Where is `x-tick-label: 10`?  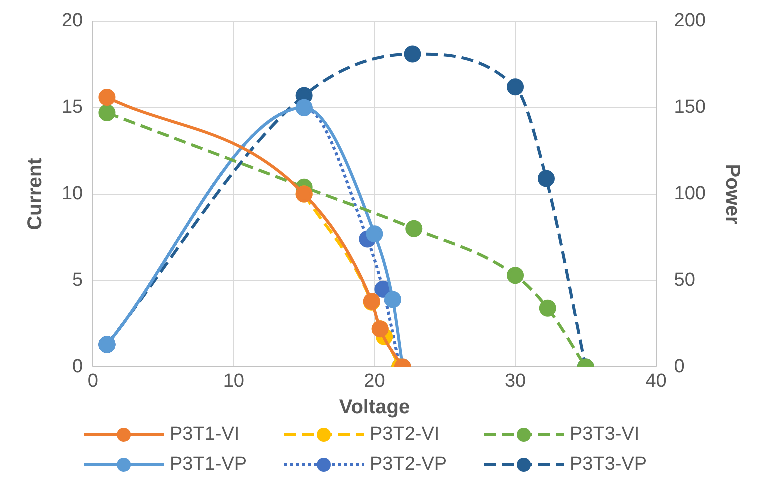 x-tick-label: 10 is located at coordinates (233, 381).